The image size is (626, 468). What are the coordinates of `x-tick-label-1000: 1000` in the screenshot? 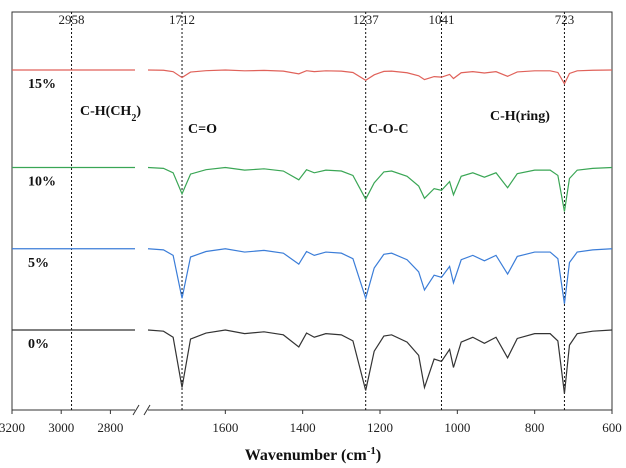 It's located at (457, 427).